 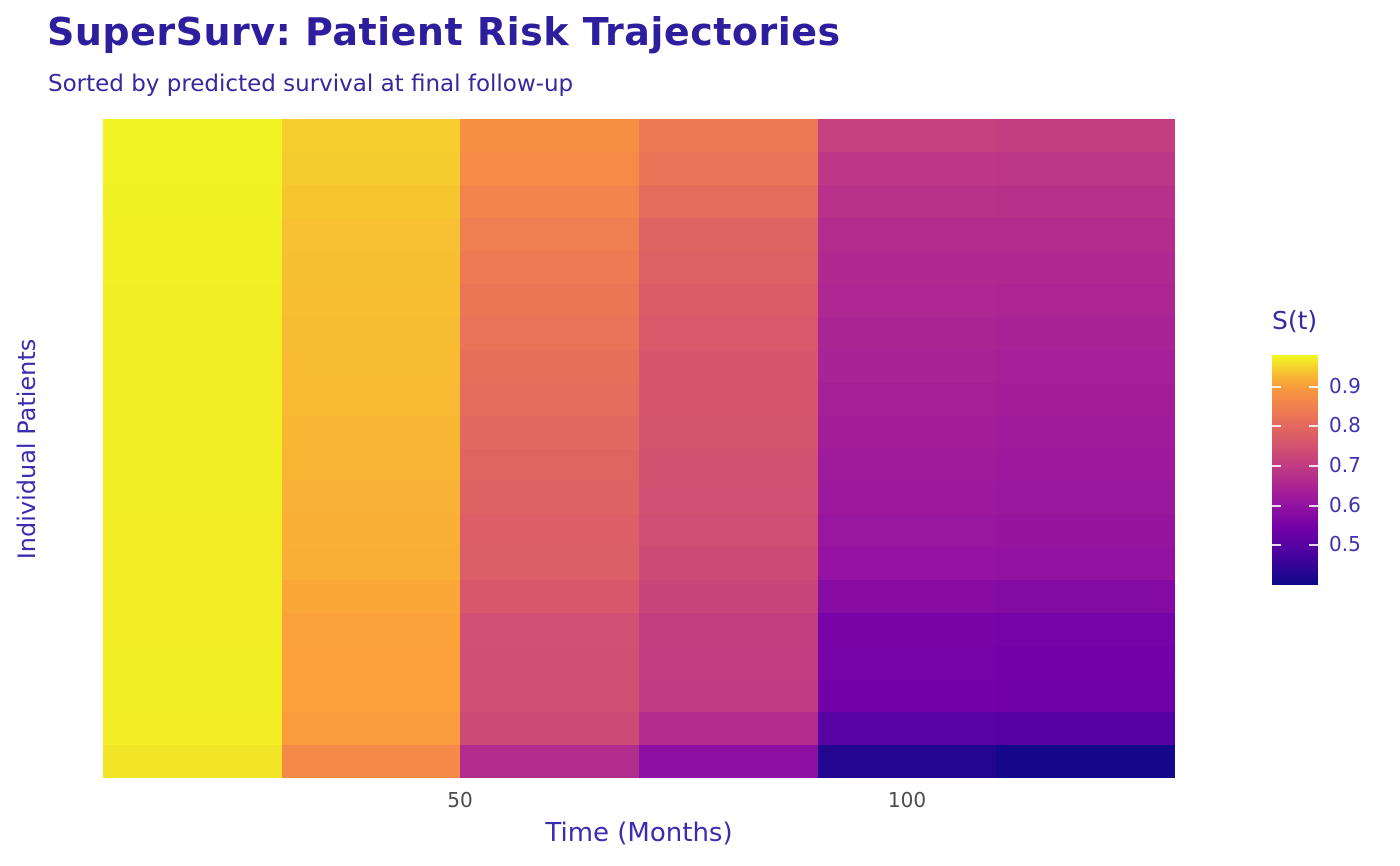 I want to click on legend-colorbar, so click(x=1295, y=470).